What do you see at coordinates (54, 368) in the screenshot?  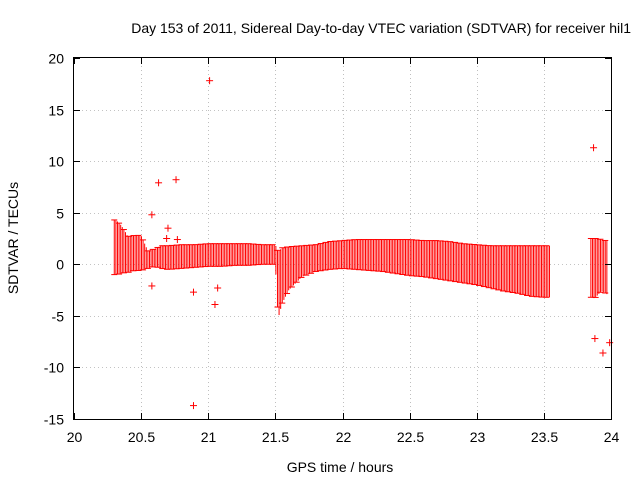 I see `y-tick-label: -10` at bounding box center [54, 368].